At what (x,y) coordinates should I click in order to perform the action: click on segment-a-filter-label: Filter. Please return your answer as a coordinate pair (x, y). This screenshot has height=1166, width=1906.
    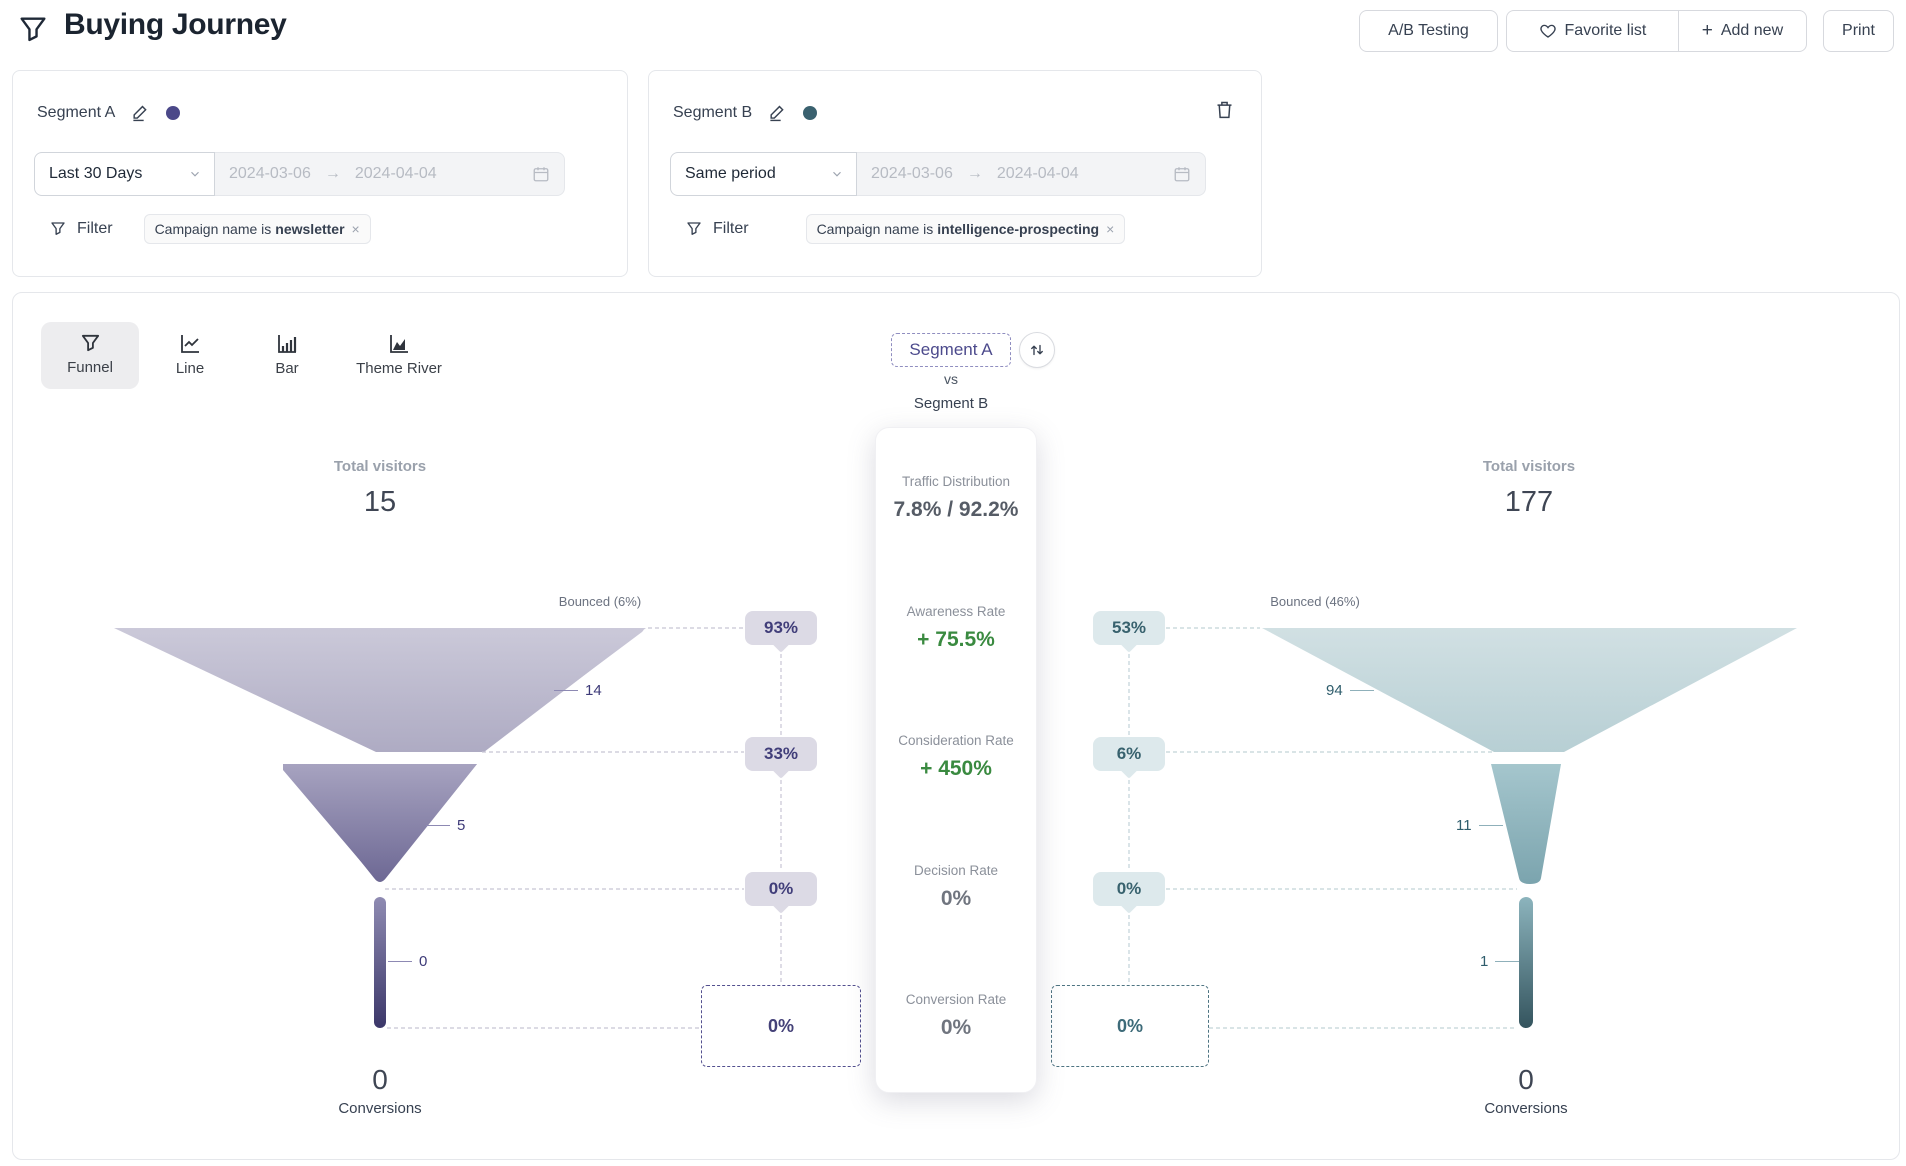
    Looking at the image, I should click on (95, 228).